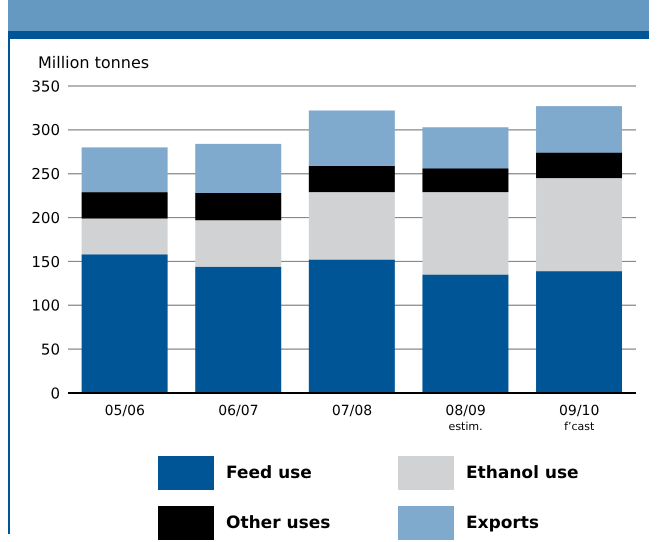  I want to click on x-tick-label: 06/07, so click(238, 411).